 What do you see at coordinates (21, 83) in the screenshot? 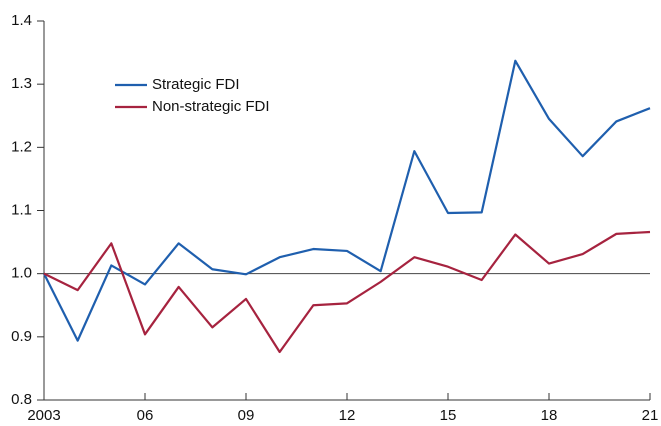
I see `y-tick-label: 1.3` at bounding box center [21, 83].